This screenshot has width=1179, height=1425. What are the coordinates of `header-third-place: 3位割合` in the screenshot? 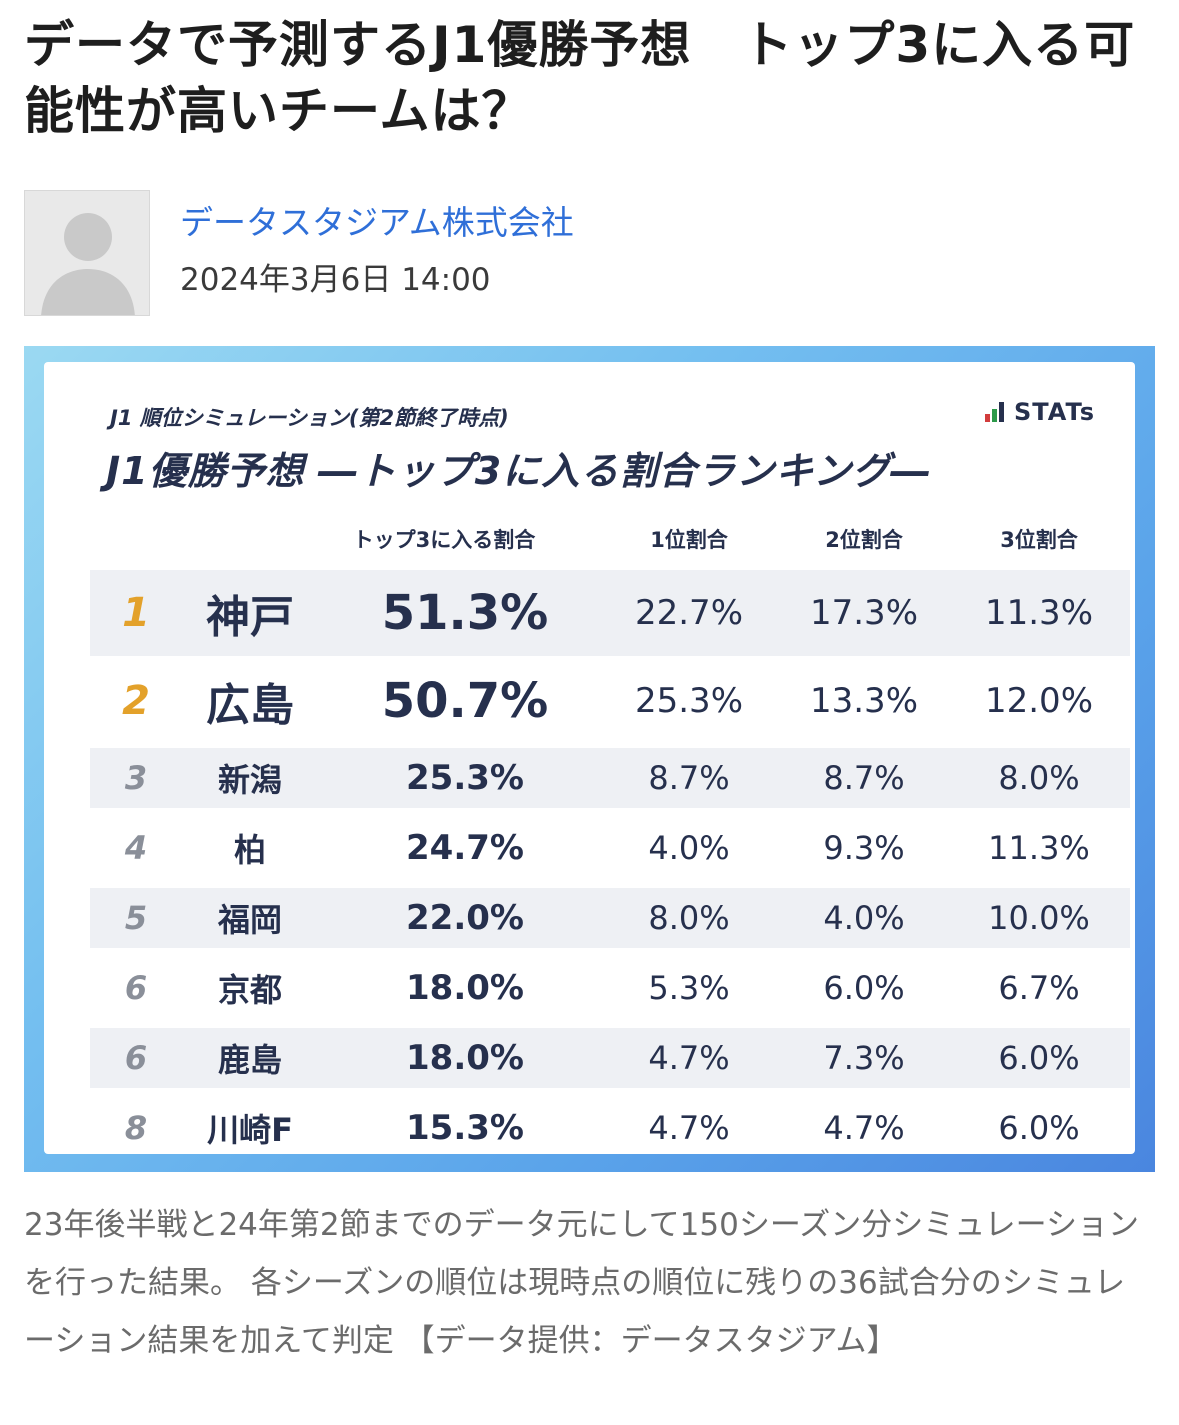 It's located at (1039, 540).